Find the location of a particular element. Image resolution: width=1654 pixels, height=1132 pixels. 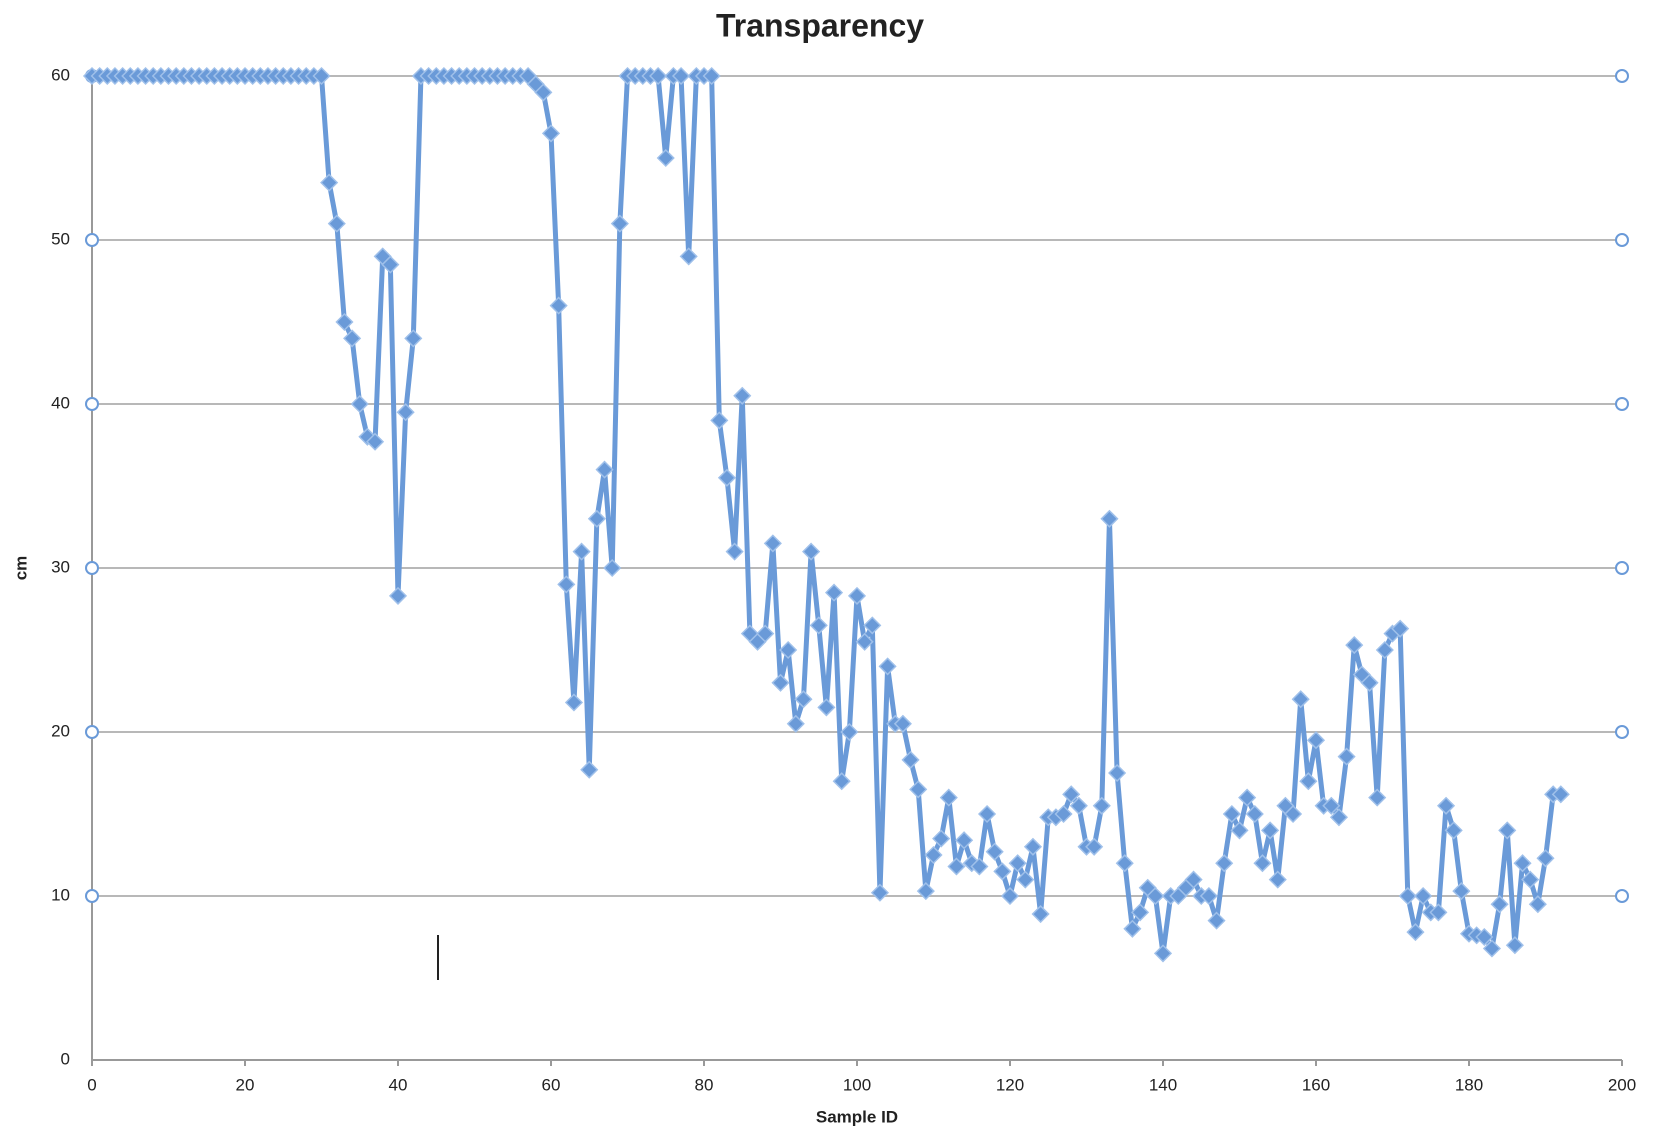

x-tick-label: 80 is located at coordinates (704, 1084).